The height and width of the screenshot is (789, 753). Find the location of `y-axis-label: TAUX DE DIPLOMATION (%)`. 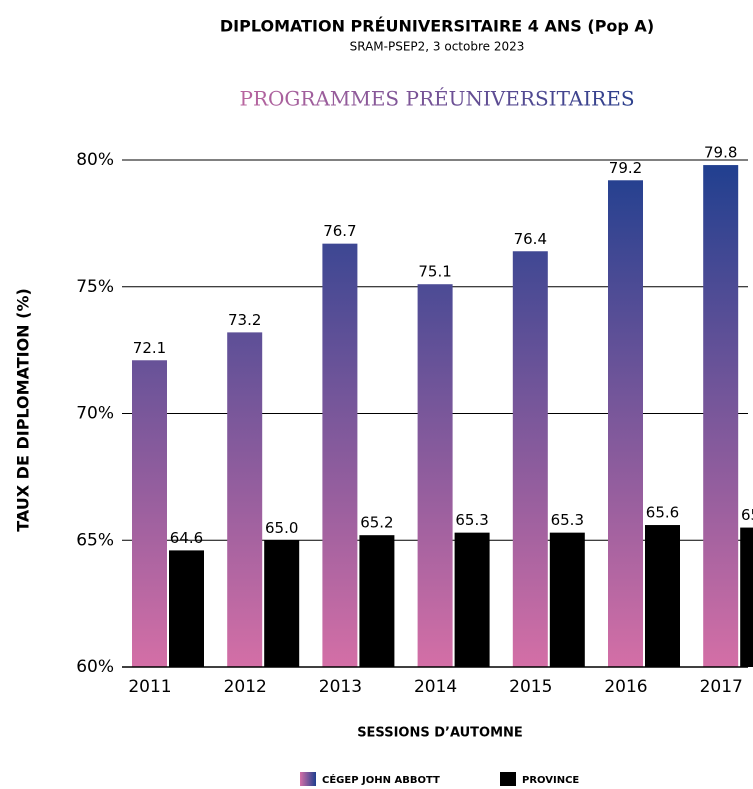

y-axis-label: TAUX DE DIPLOMATION (%) is located at coordinates (23, 410).